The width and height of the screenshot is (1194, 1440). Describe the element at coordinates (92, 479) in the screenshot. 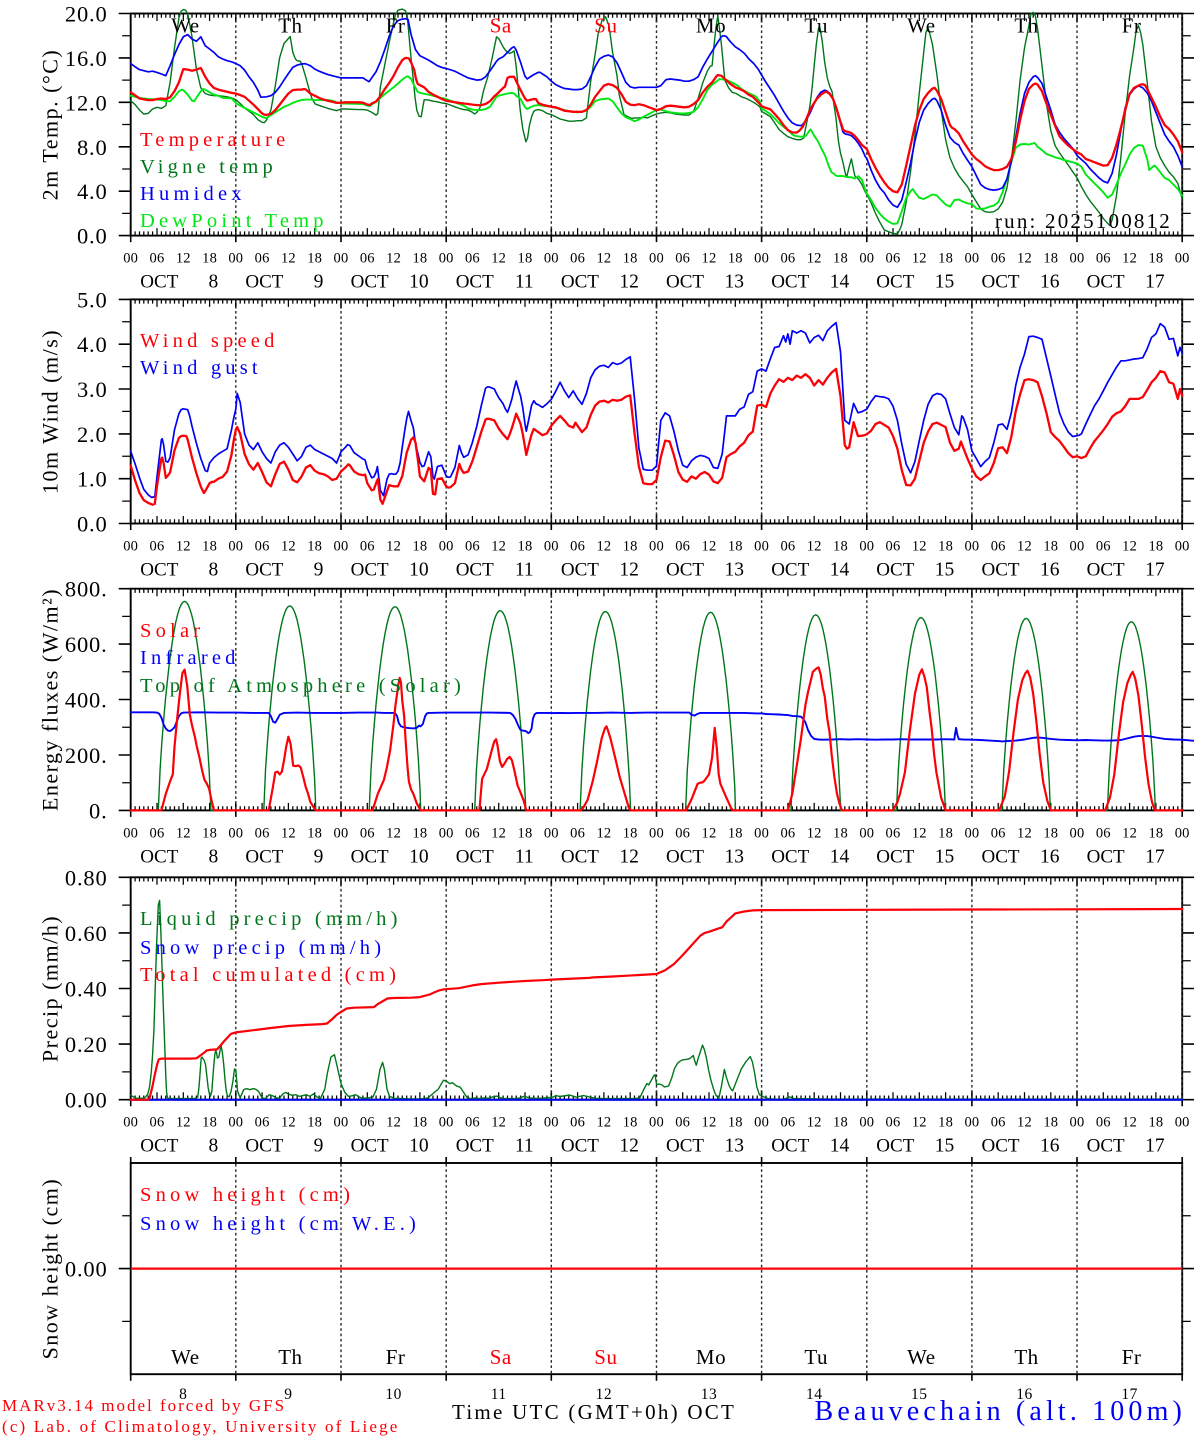

I see `svg-text: 1.0` at that location.